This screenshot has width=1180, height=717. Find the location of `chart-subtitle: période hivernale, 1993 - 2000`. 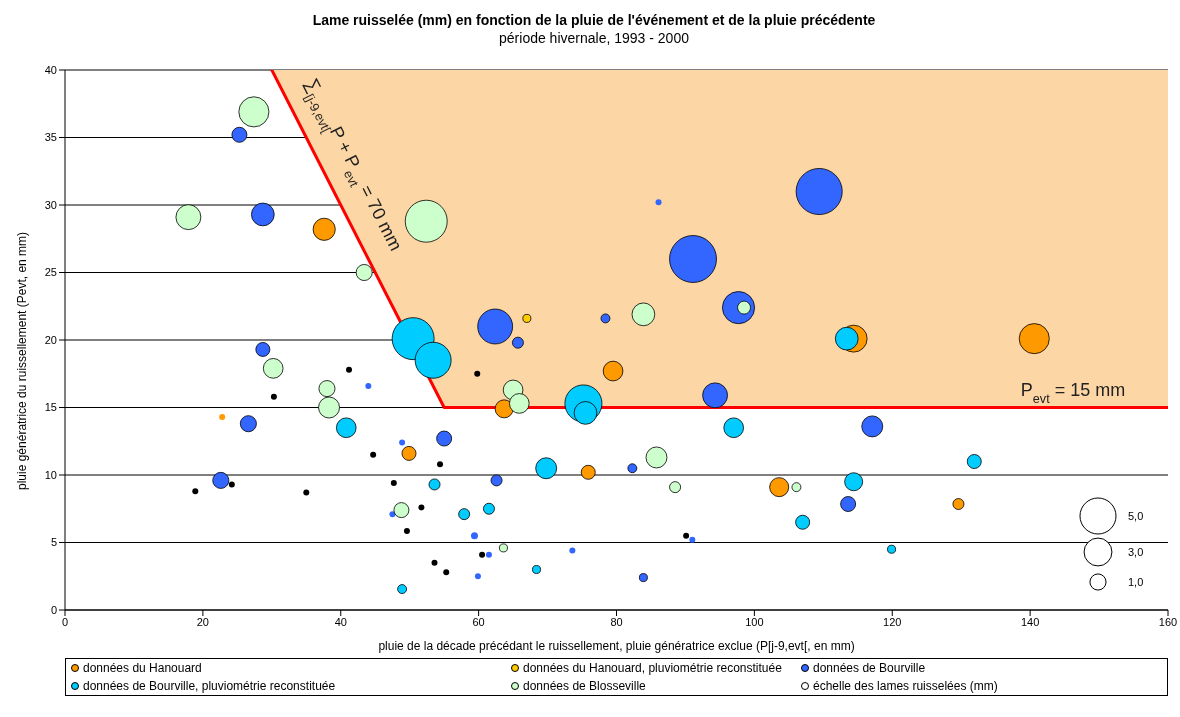

chart-subtitle: période hivernale, 1993 - 2000 is located at coordinates (594, 38).